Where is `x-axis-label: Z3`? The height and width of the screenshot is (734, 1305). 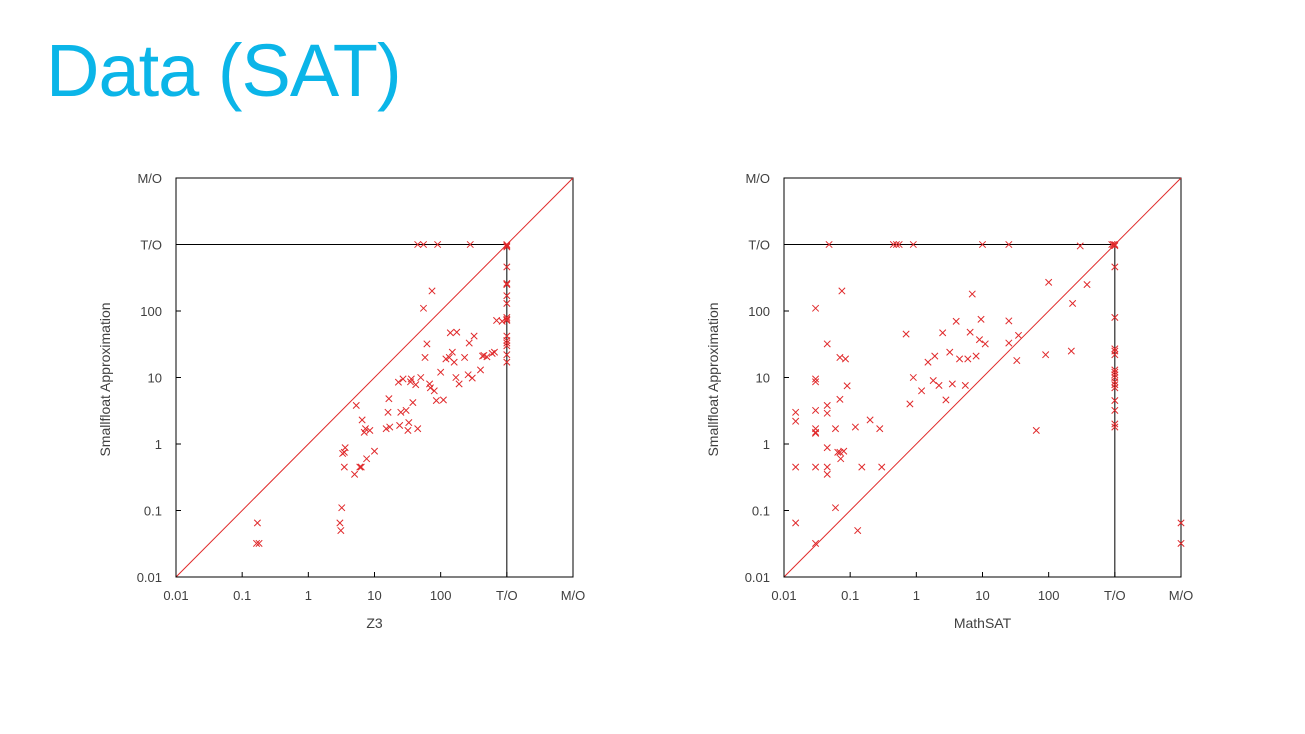
x-axis-label: Z3 is located at coordinates (374, 623).